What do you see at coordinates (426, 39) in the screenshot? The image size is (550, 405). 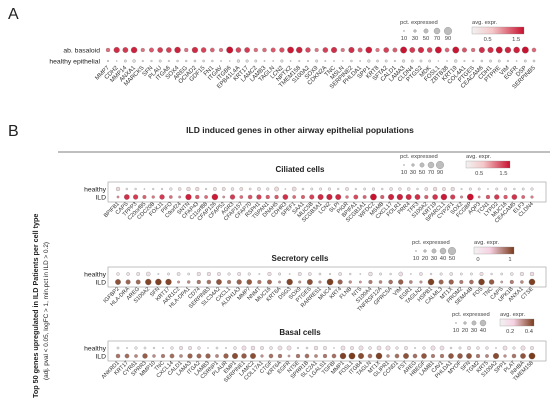 I see `legend-size-label: 50` at bounding box center [426, 39].